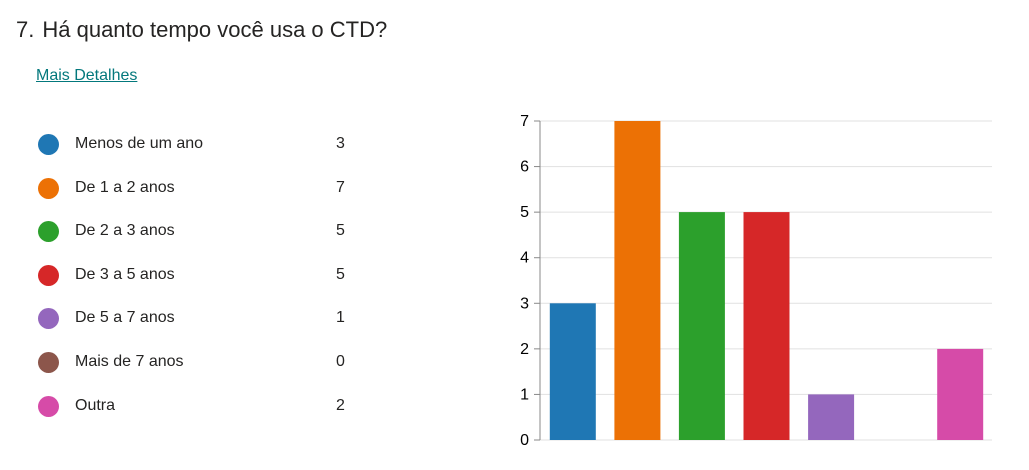 Image resolution: width=1029 pixels, height=470 pixels. I want to click on question-title: 7. Há quanto tempo você usa o CTD?, so click(201, 30).